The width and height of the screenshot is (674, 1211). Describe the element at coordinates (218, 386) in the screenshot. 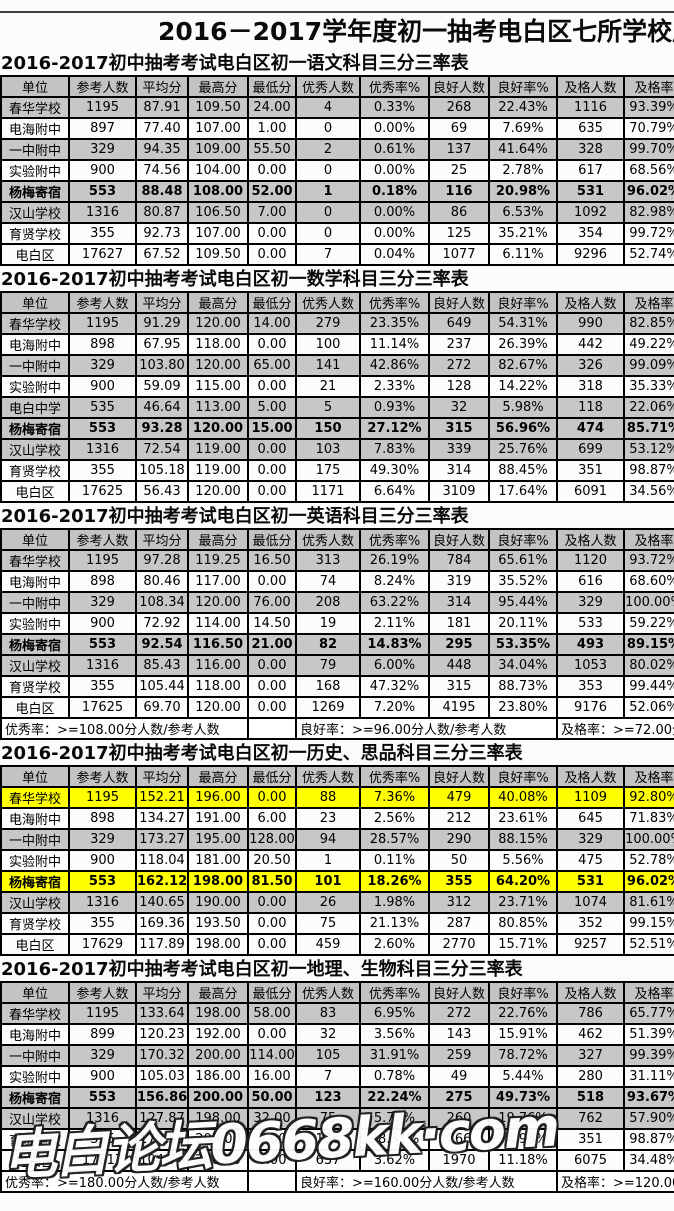

I see `value-cell: 115.00` at that location.